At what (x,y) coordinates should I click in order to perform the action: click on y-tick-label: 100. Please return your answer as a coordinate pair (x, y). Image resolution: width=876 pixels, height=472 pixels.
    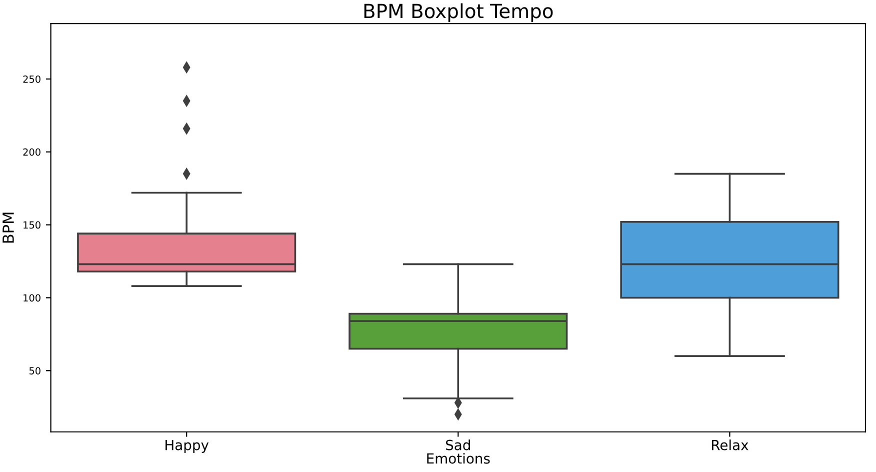
    Looking at the image, I should click on (32, 298).